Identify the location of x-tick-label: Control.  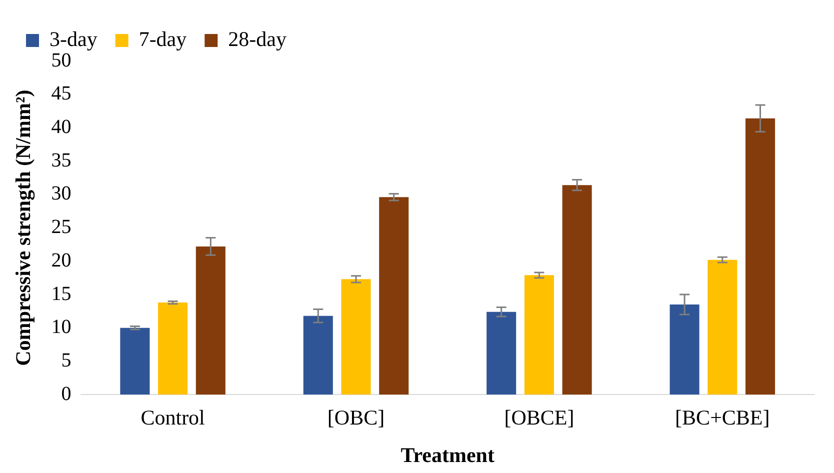
(173, 418).